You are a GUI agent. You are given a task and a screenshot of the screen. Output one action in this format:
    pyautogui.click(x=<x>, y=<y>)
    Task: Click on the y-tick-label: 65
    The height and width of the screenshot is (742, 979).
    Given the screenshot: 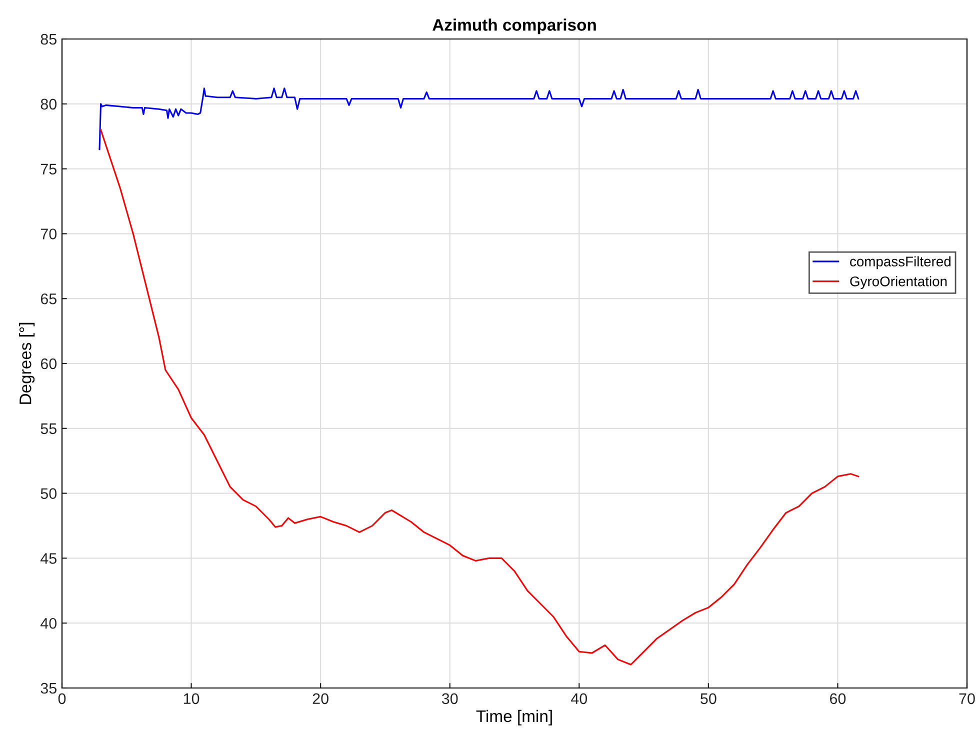 What is the action you would take?
    pyautogui.click(x=48, y=298)
    